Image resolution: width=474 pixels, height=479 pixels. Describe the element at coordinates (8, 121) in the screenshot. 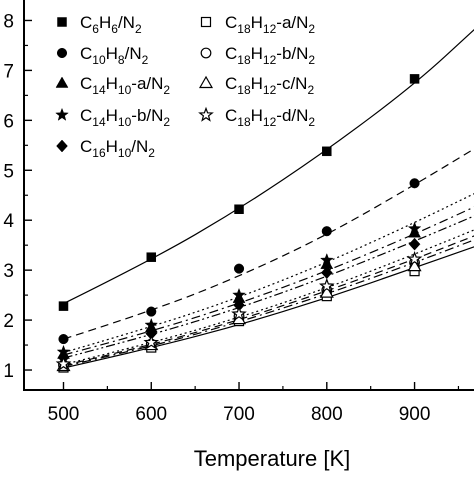

I see `y-tick-label: 6` at that location.